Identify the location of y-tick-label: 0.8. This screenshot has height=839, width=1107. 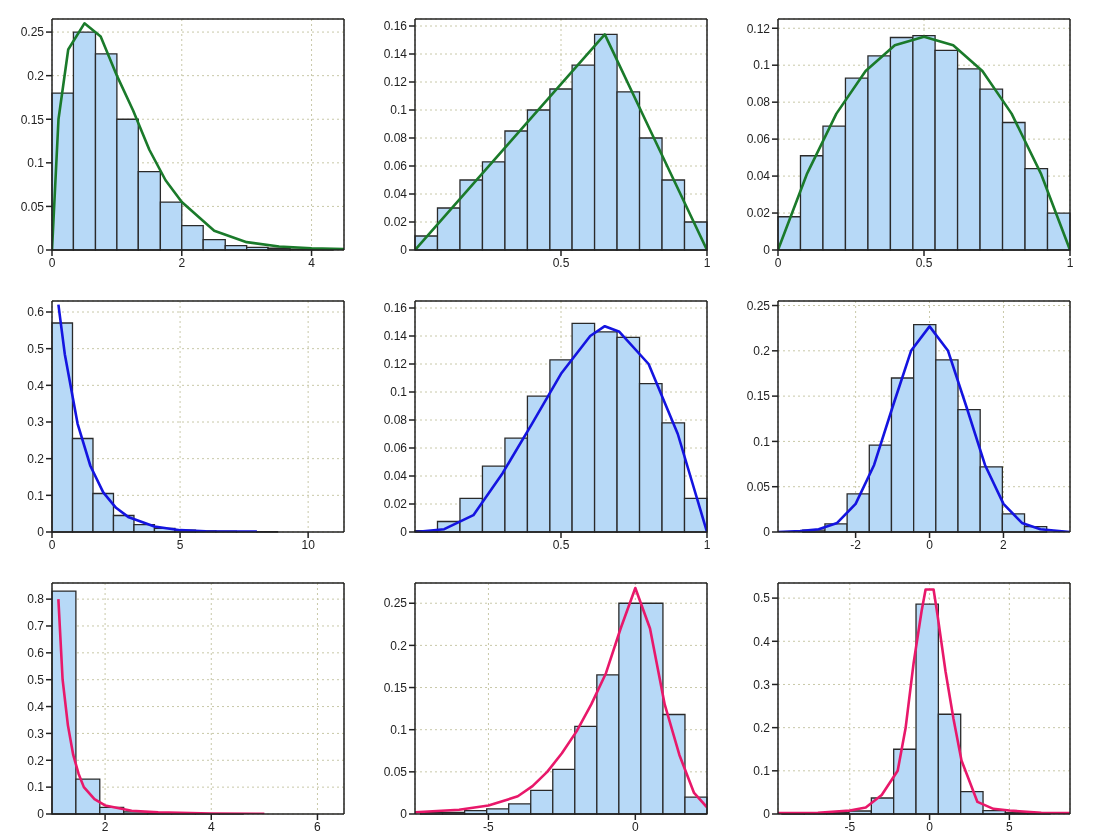
(36, 599).